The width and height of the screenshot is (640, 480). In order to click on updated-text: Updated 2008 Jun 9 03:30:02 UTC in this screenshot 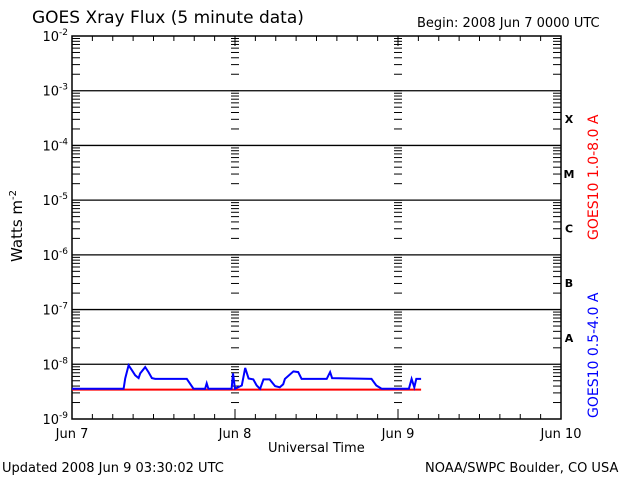, I will do `click(113, 468)`.